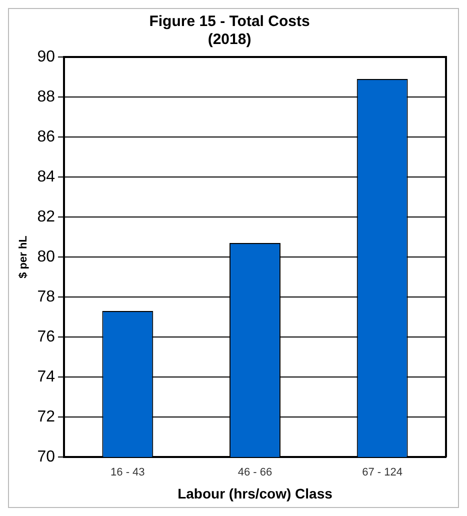  I want to click on y-tick-label: 70, so click(46, 457).